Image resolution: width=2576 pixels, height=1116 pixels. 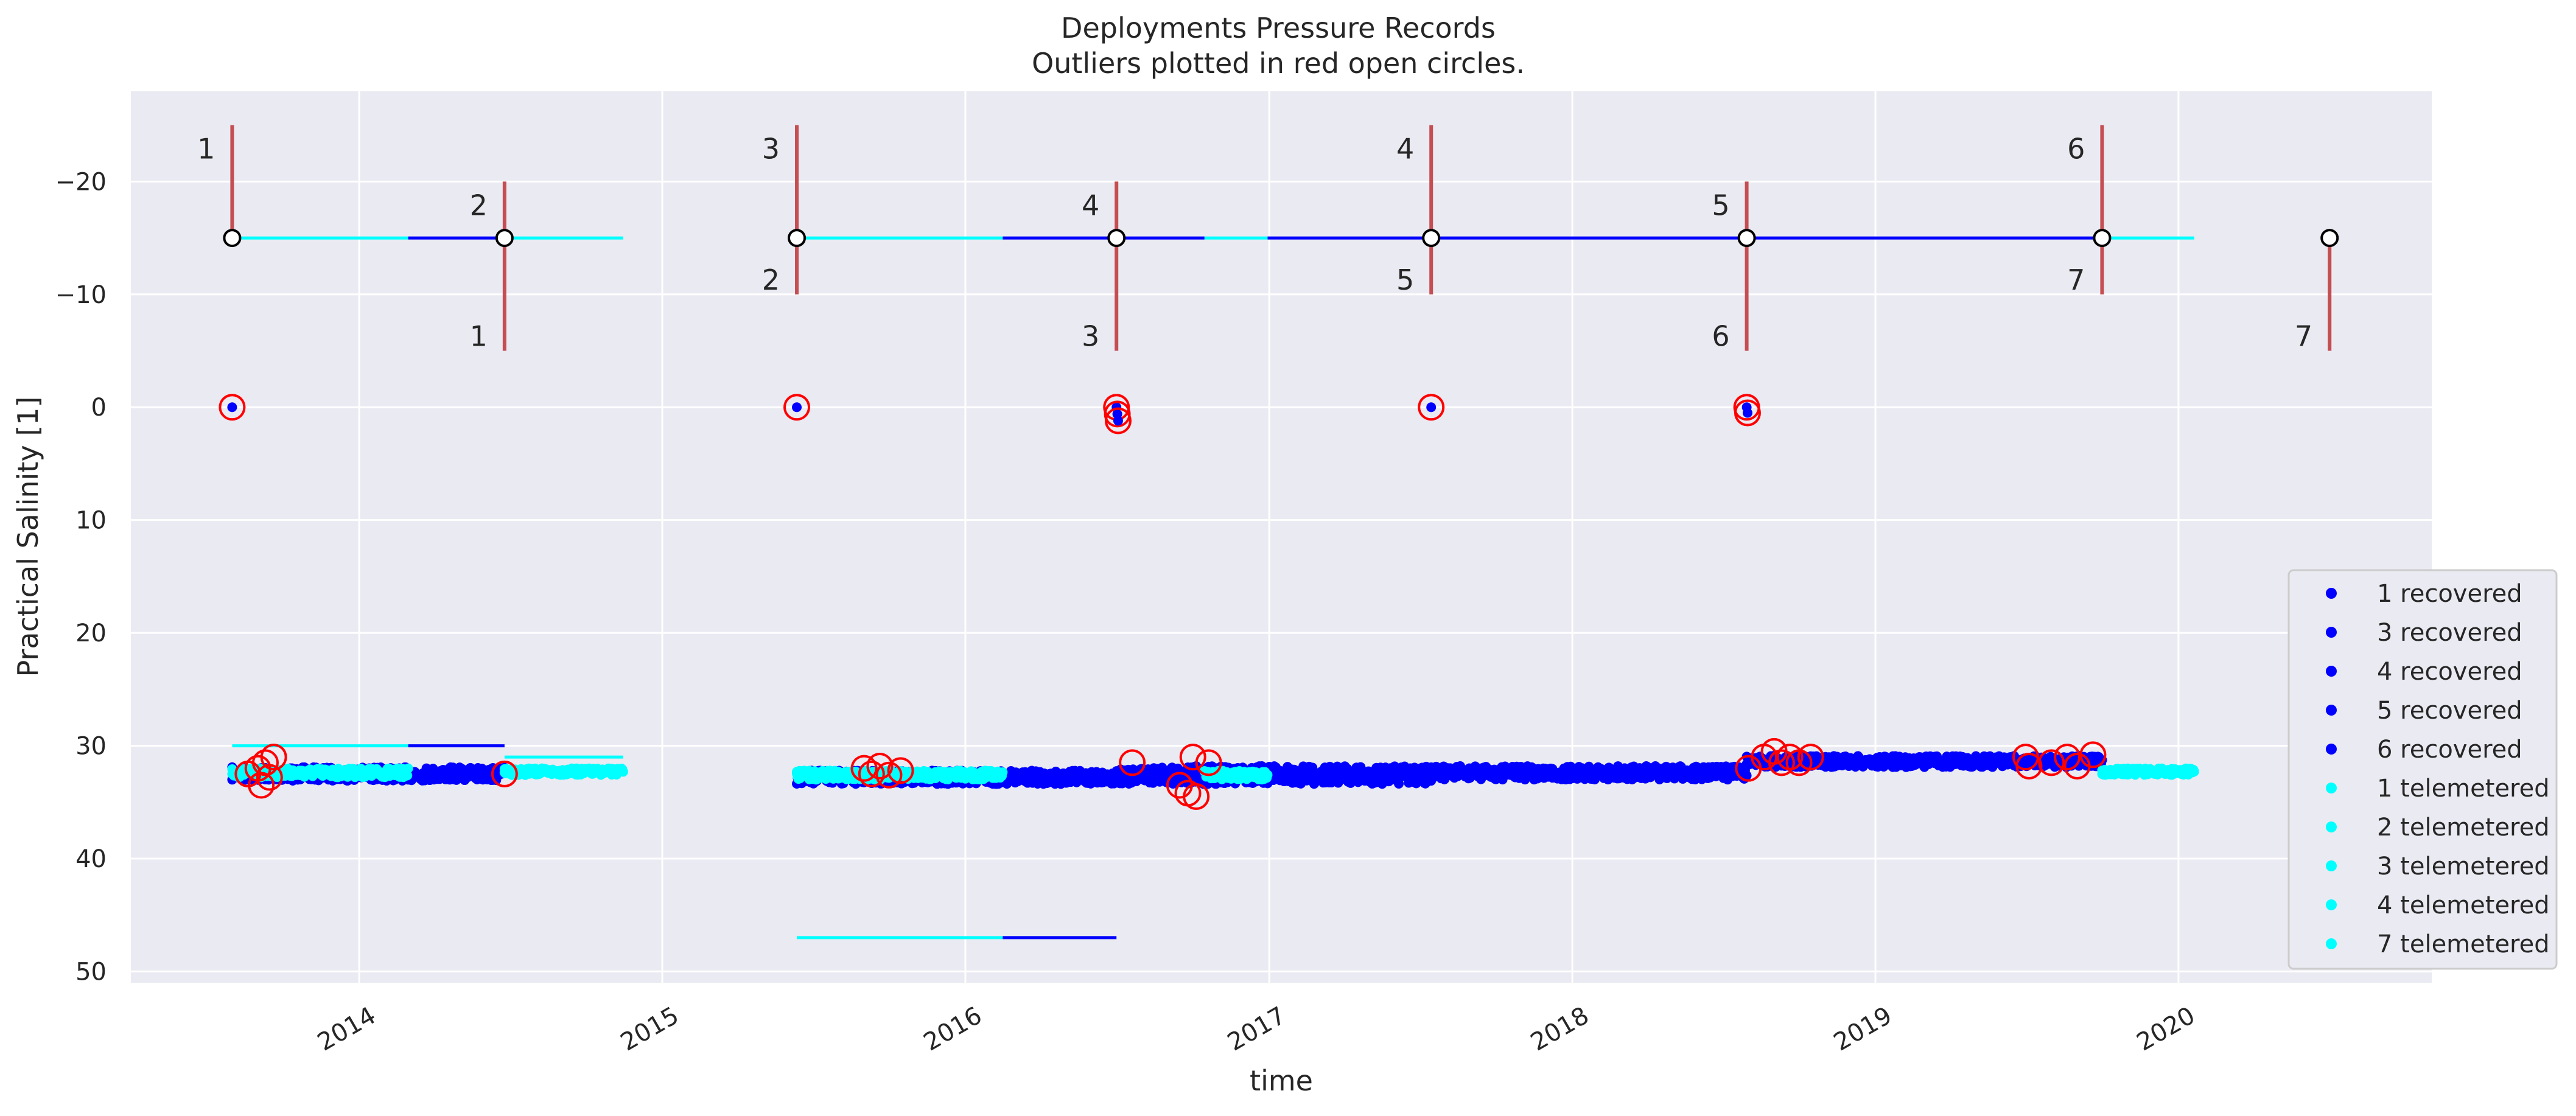 I want to click on y-tick-label: 20, so click(x=91, y=633).